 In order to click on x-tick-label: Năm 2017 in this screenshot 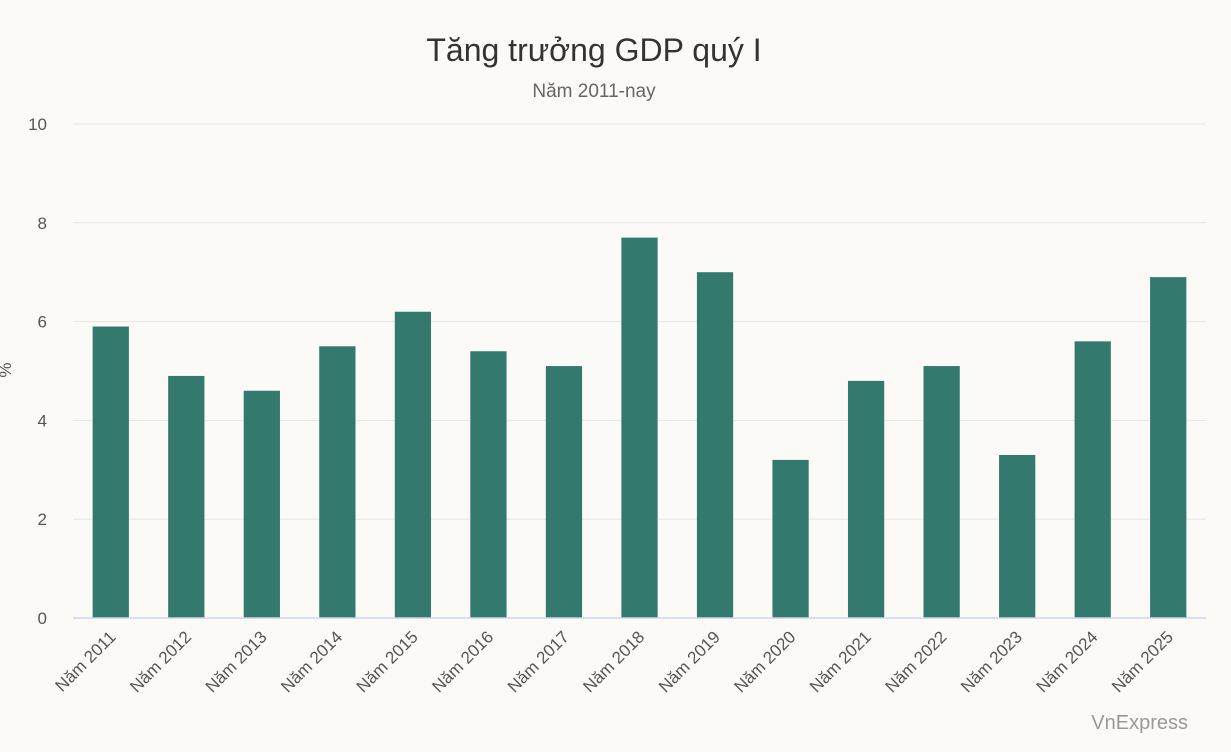, I will do `click(538, 661)`.